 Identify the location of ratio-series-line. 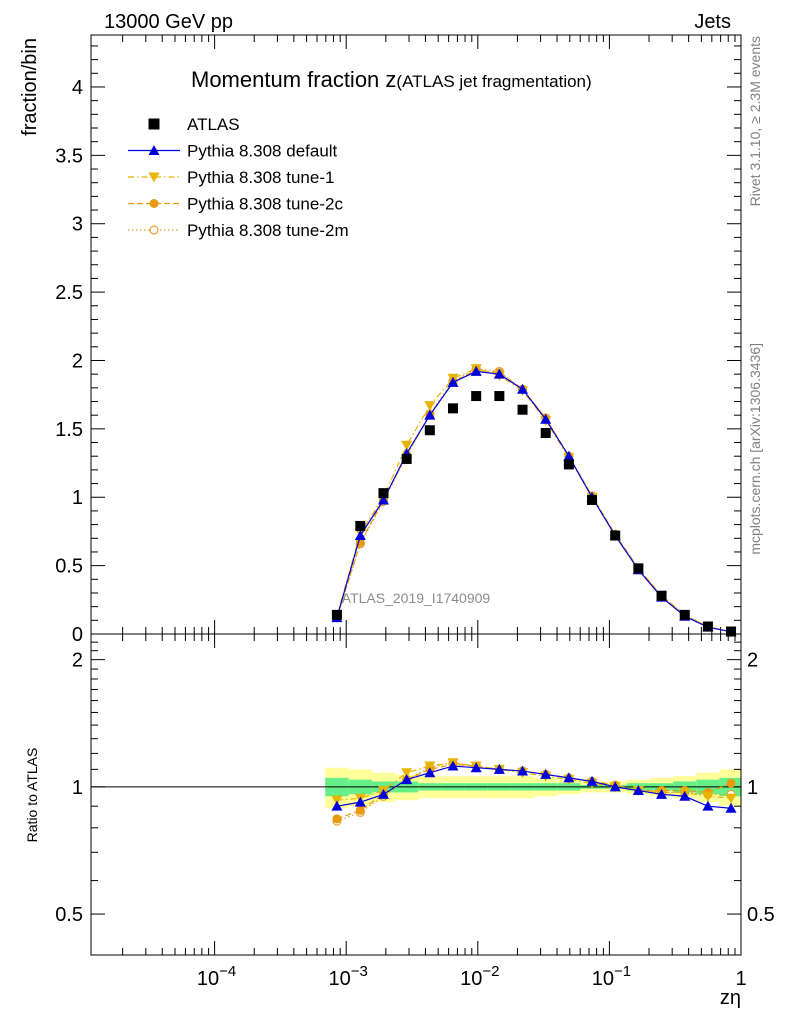
(534, 781).